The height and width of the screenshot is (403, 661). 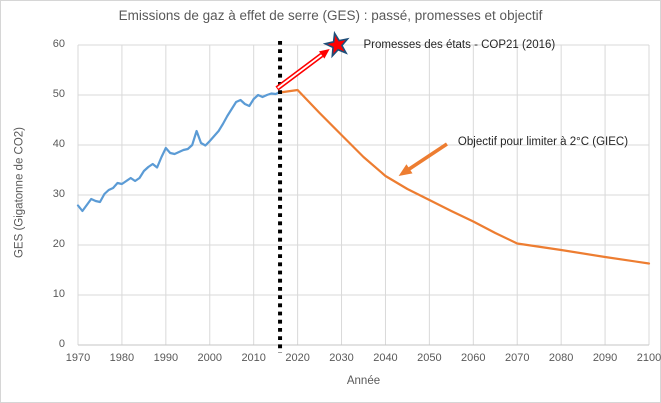 What do you see at coordinates (426, 157) in the screenshot?
I see `objectif-arrow-icon` at bounding box center [426, 157].